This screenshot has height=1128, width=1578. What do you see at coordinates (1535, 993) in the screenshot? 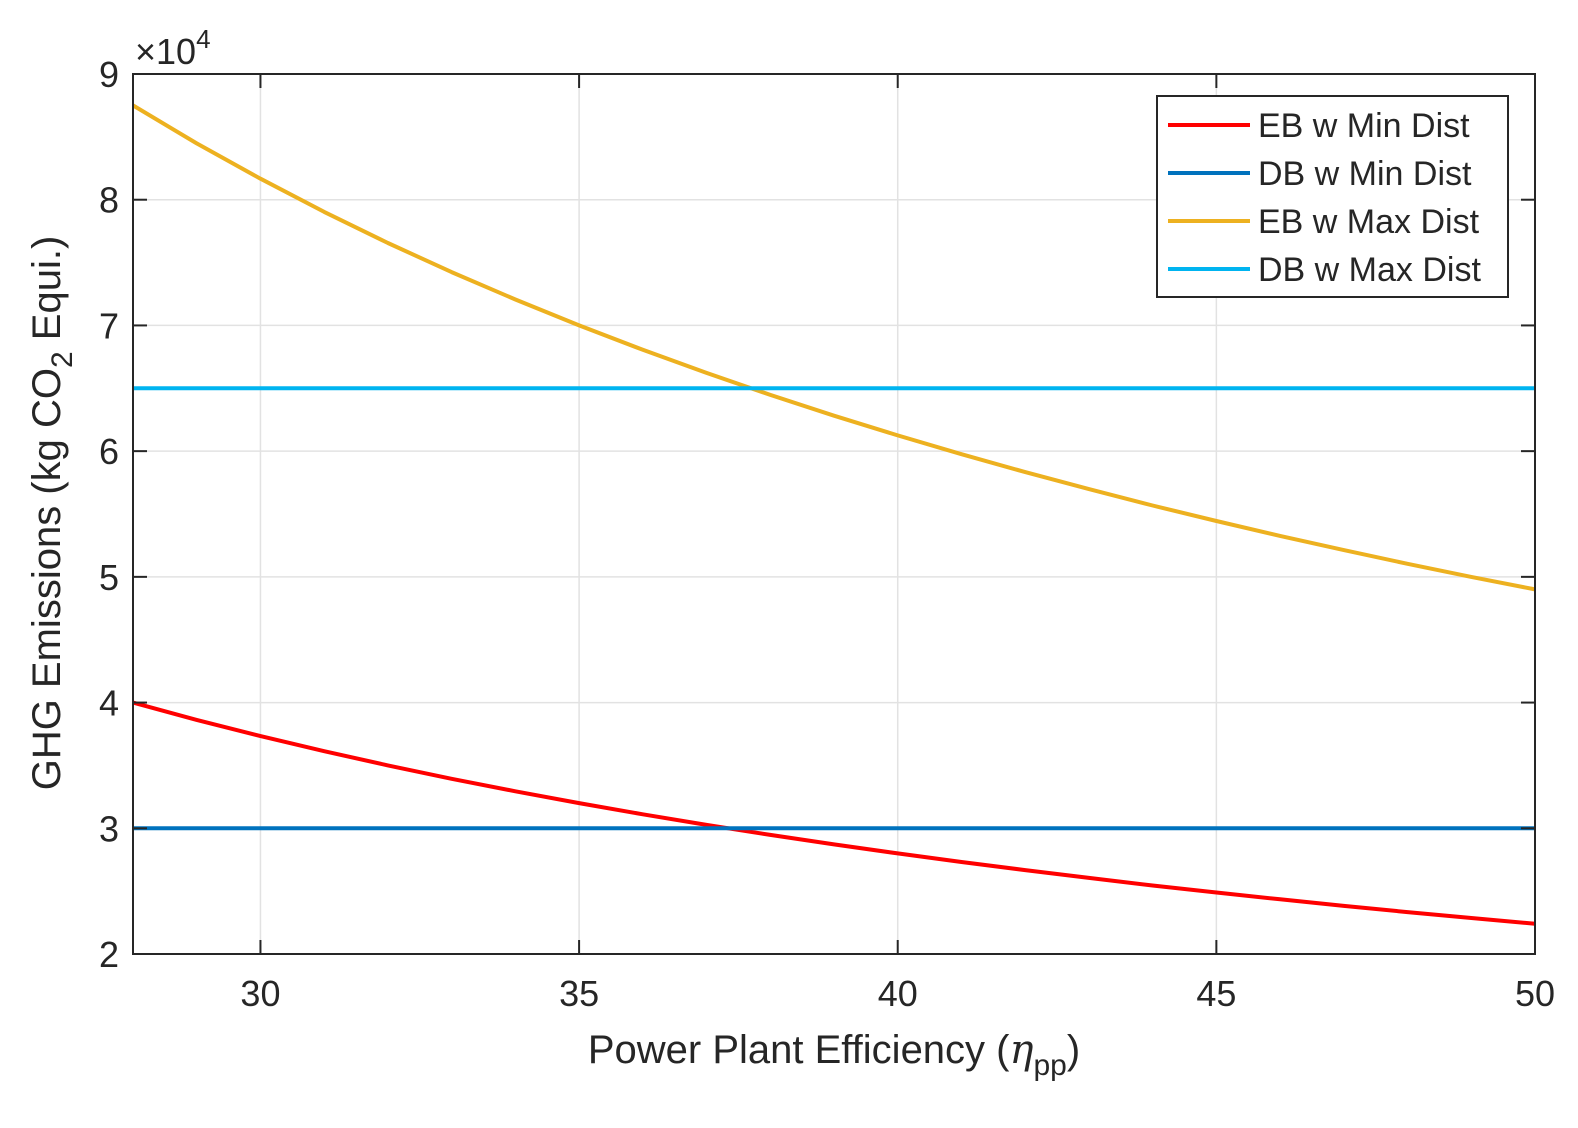
I see `x-tick-label: 50` at bounding box center [1535, 993].